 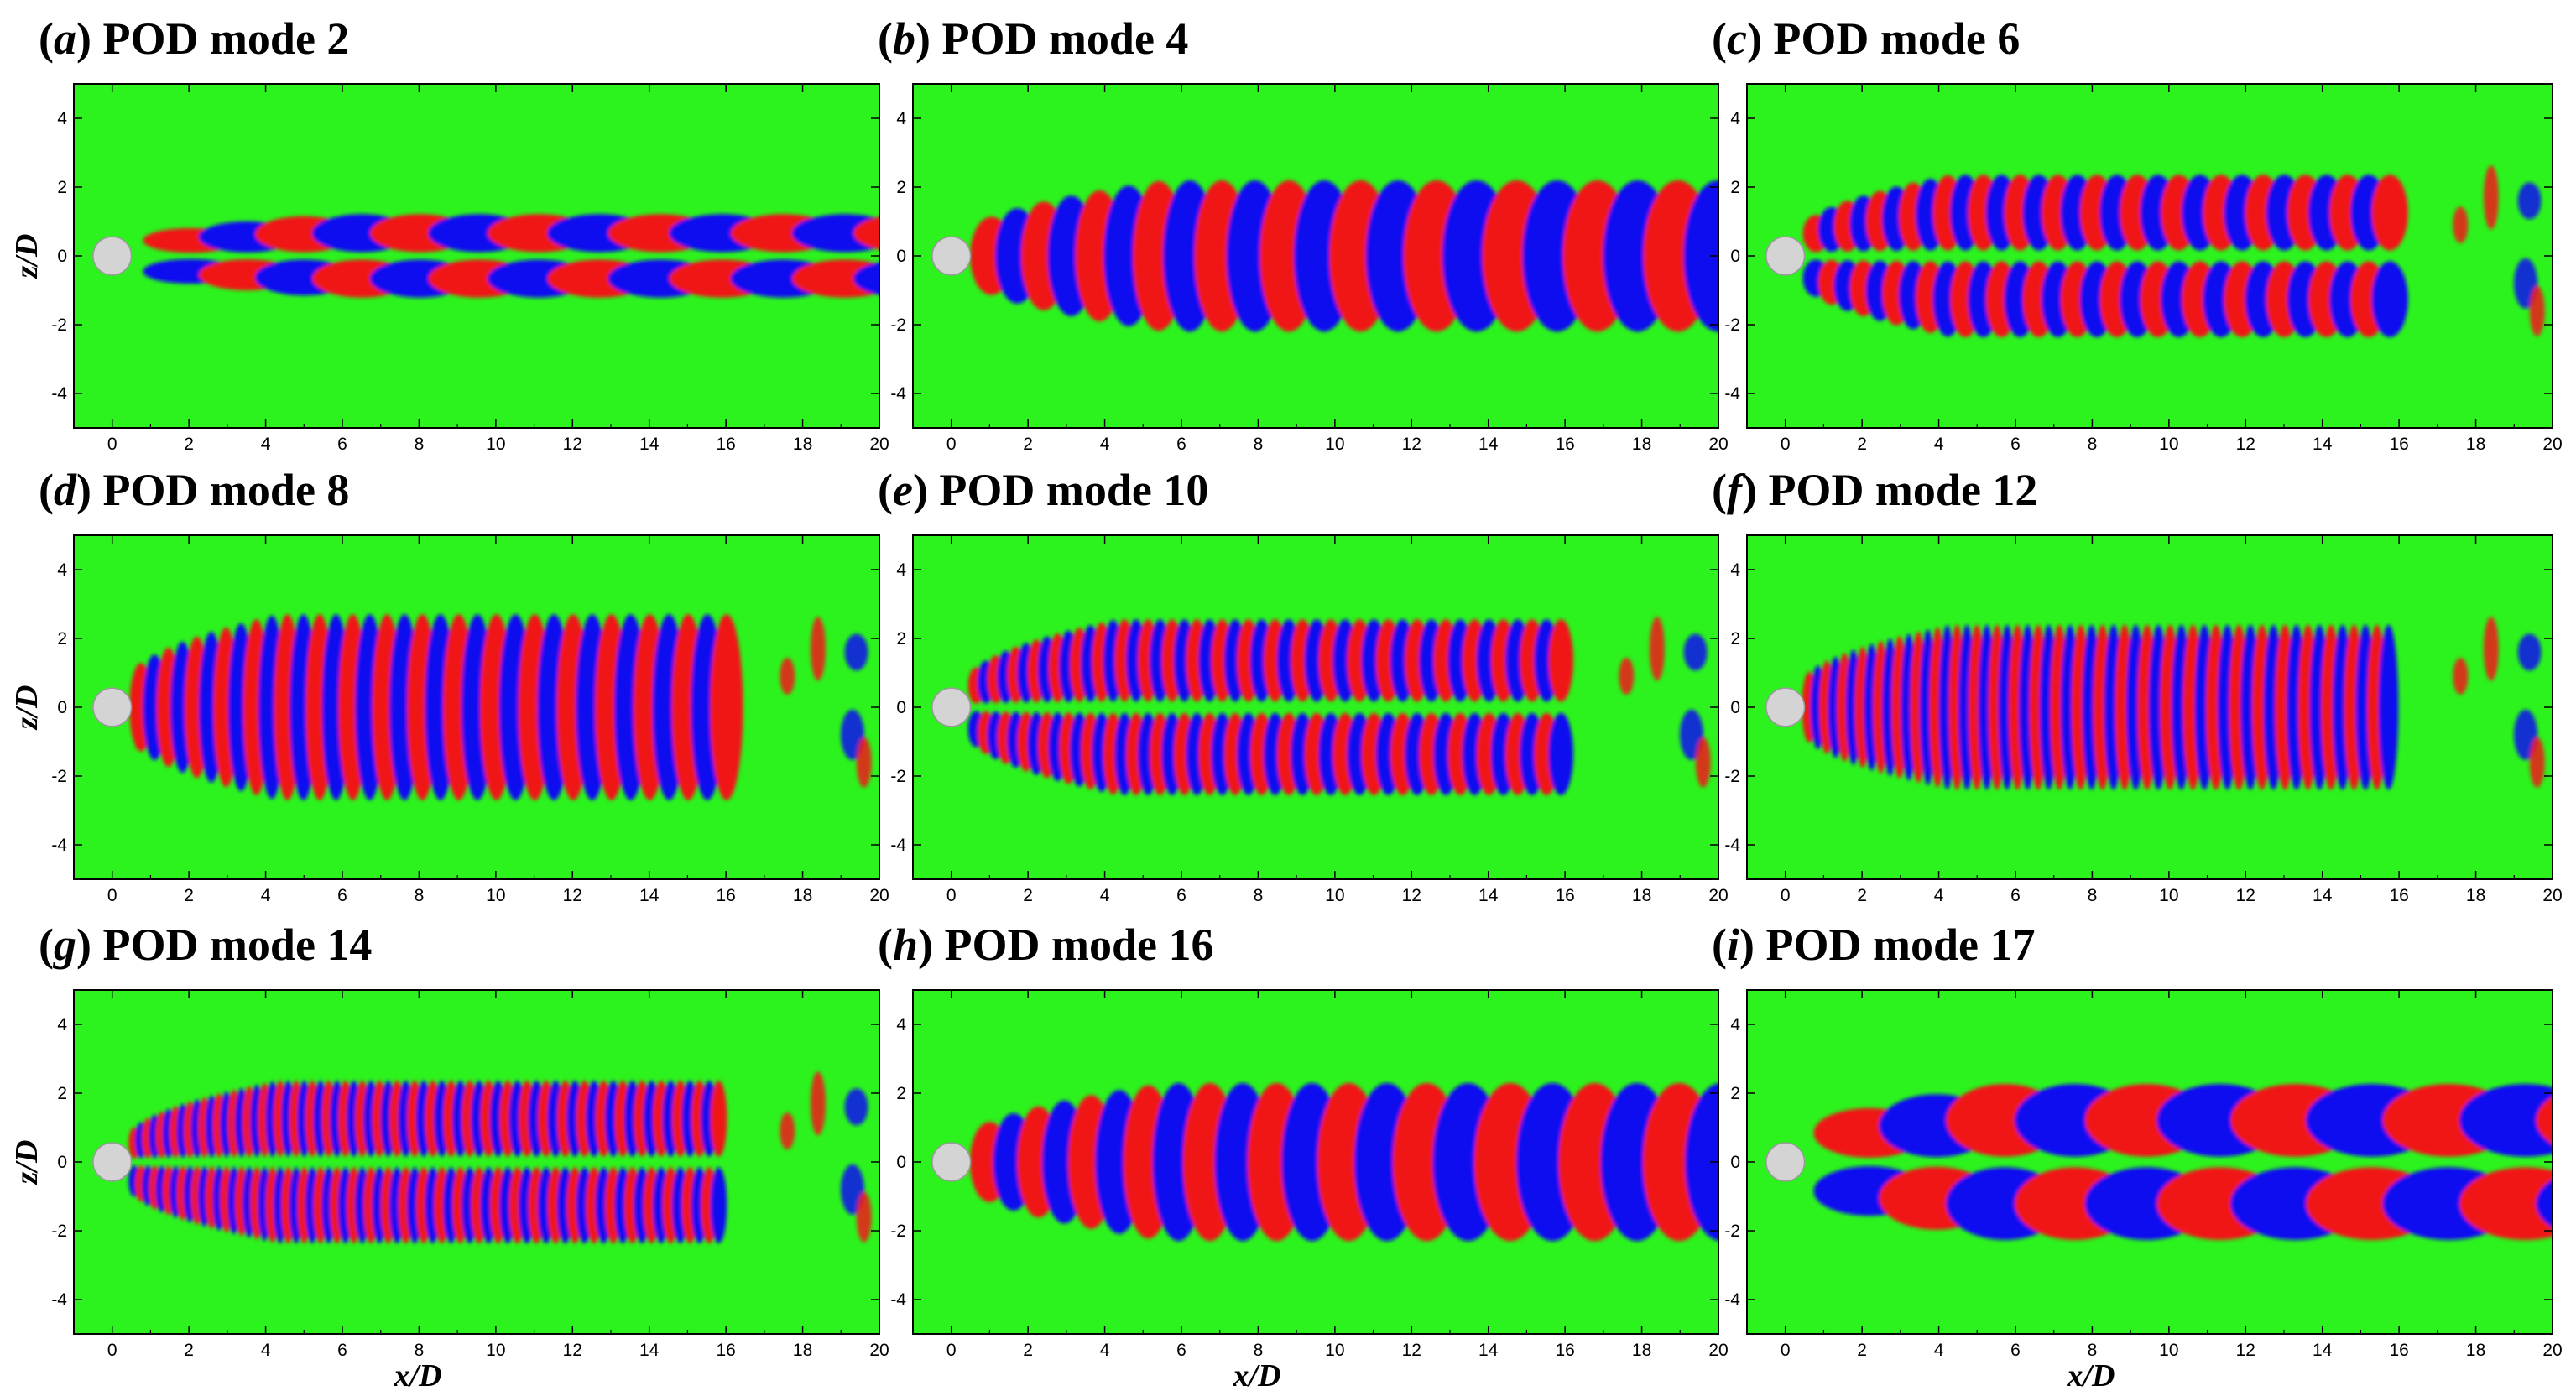 I want to click on panel-title: (f) POD mode 12, so click(x=1874, y=490).